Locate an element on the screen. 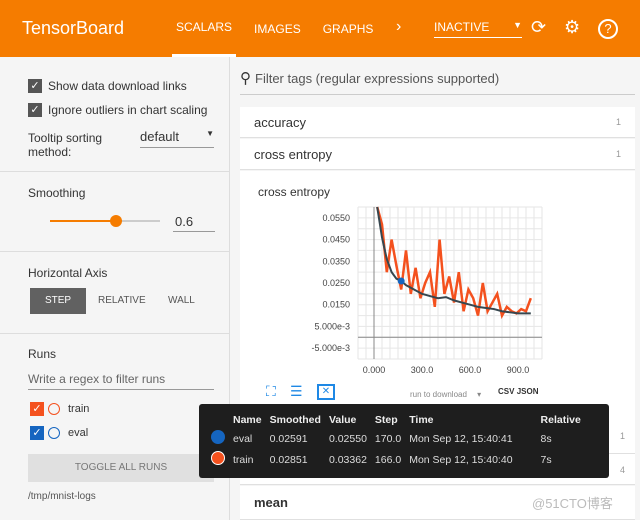 Image resolution: width=640 pixels, height=520 pixels. show-download-checkbox: ✓ Show data download links is located at coordinates (107, 86).